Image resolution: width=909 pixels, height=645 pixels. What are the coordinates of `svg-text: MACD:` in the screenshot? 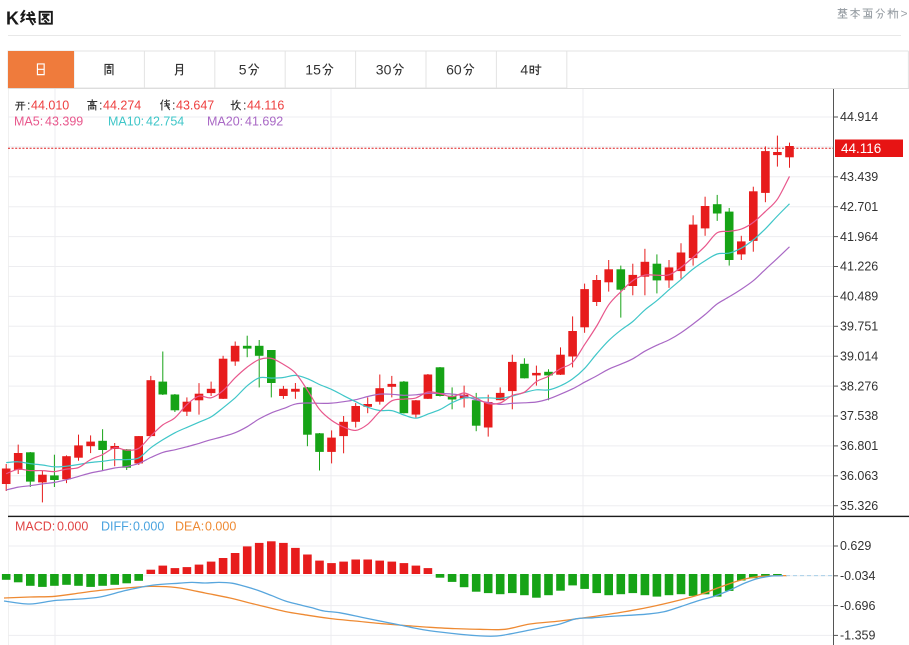 It's located at (35, 527).